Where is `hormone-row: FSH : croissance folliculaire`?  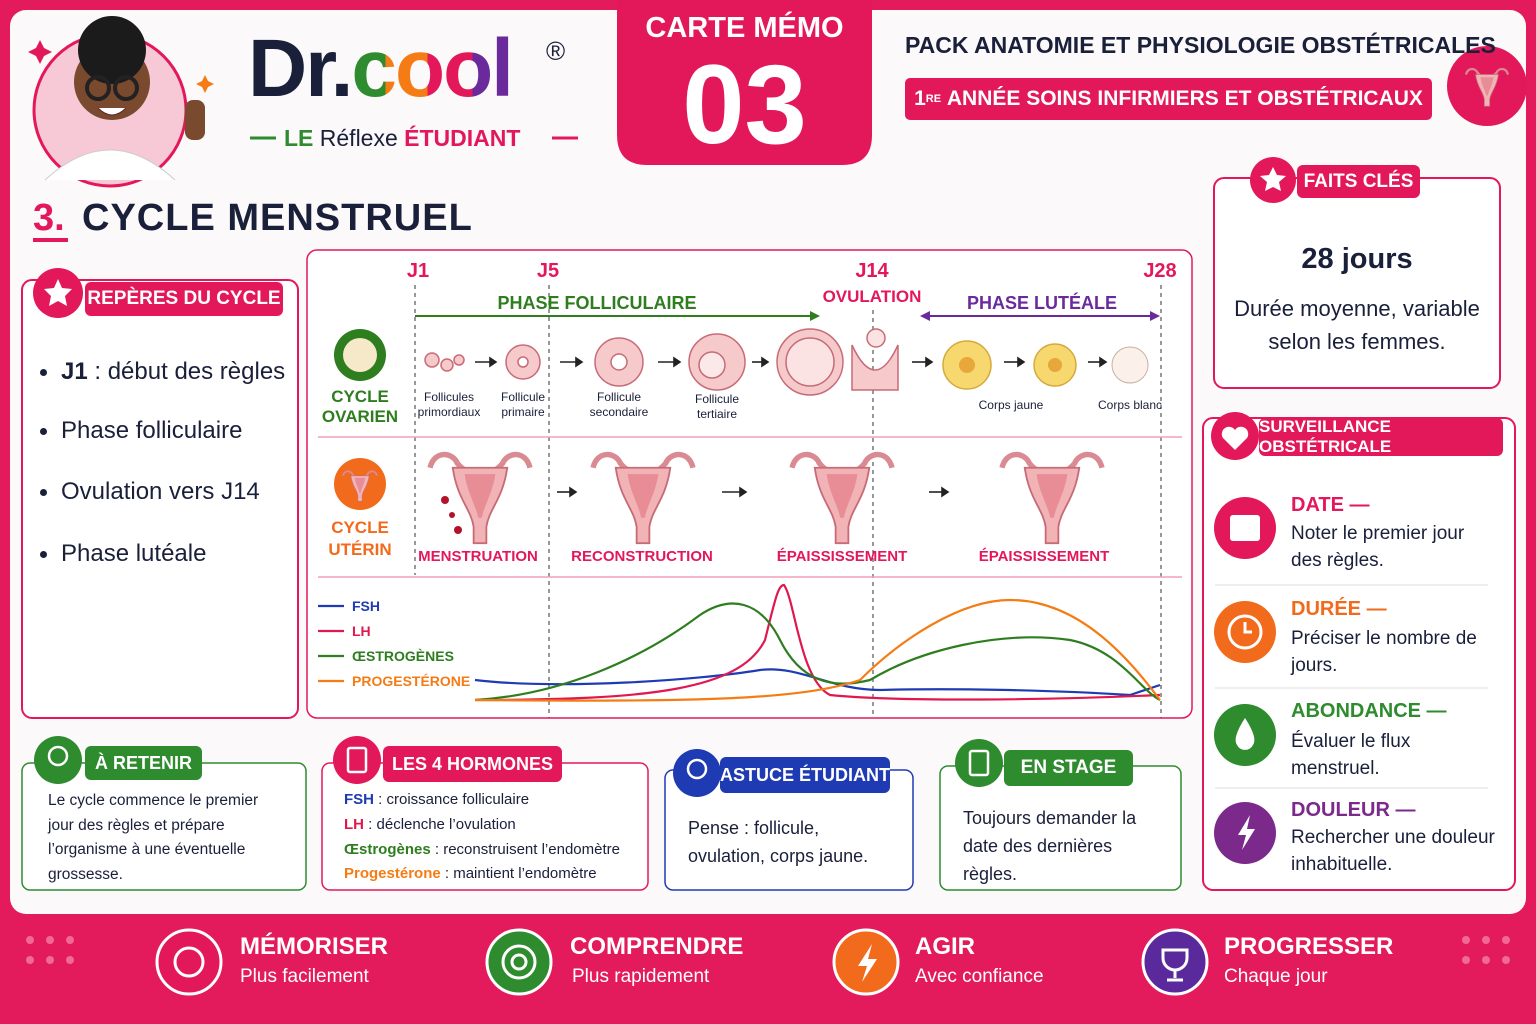
hormone-row: FSH : croissance folliculaire is located at coordinates (436, 799).